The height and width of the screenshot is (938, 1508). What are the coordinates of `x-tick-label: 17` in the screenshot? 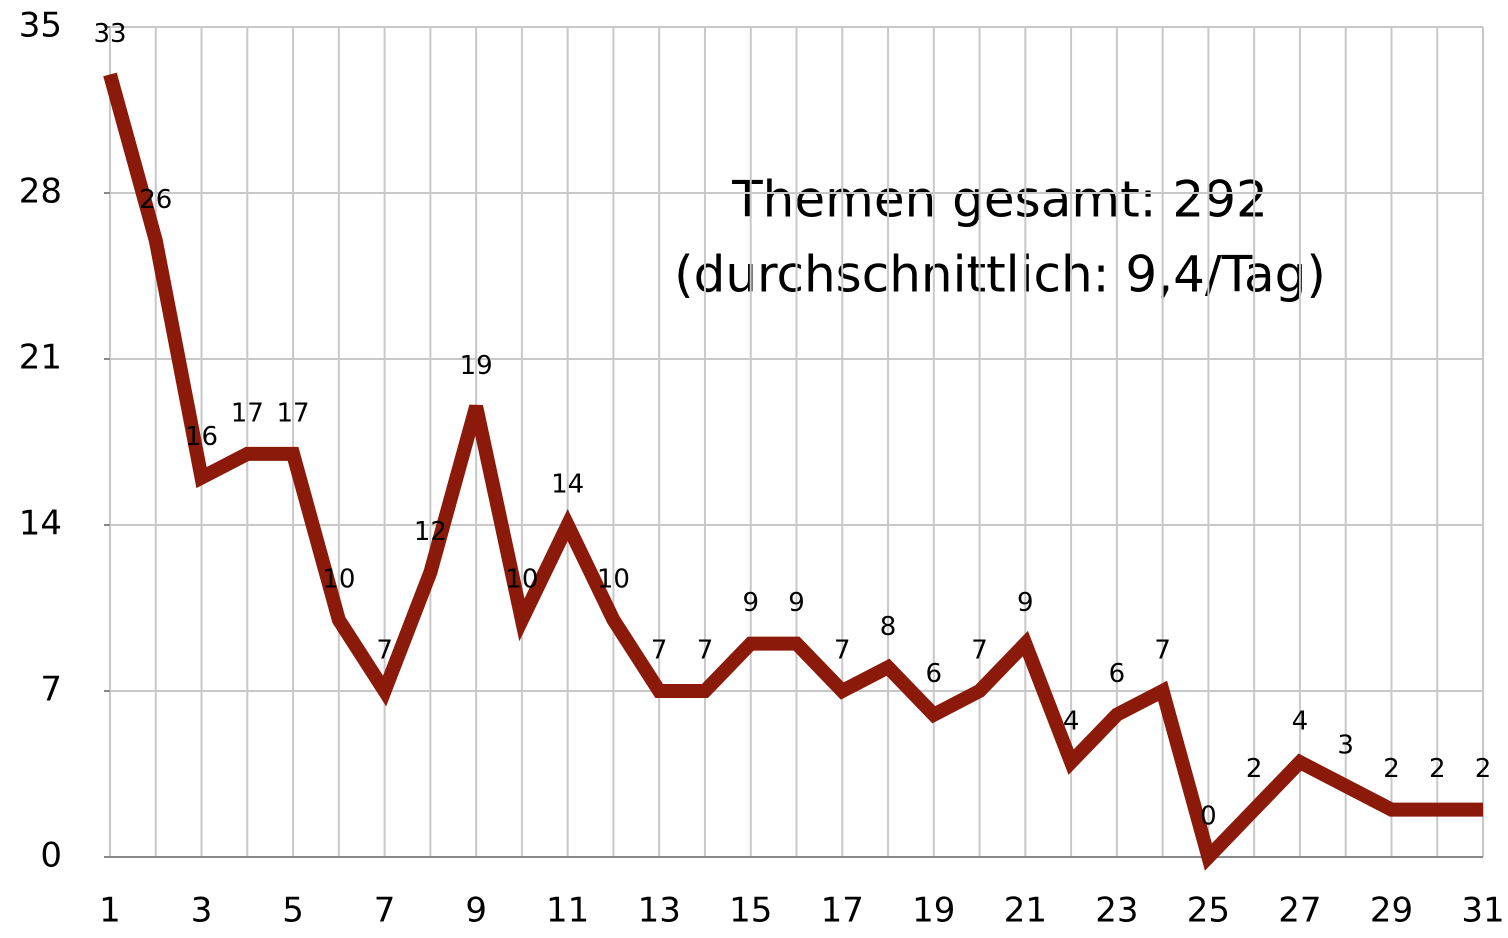 It's located at (842, 911).